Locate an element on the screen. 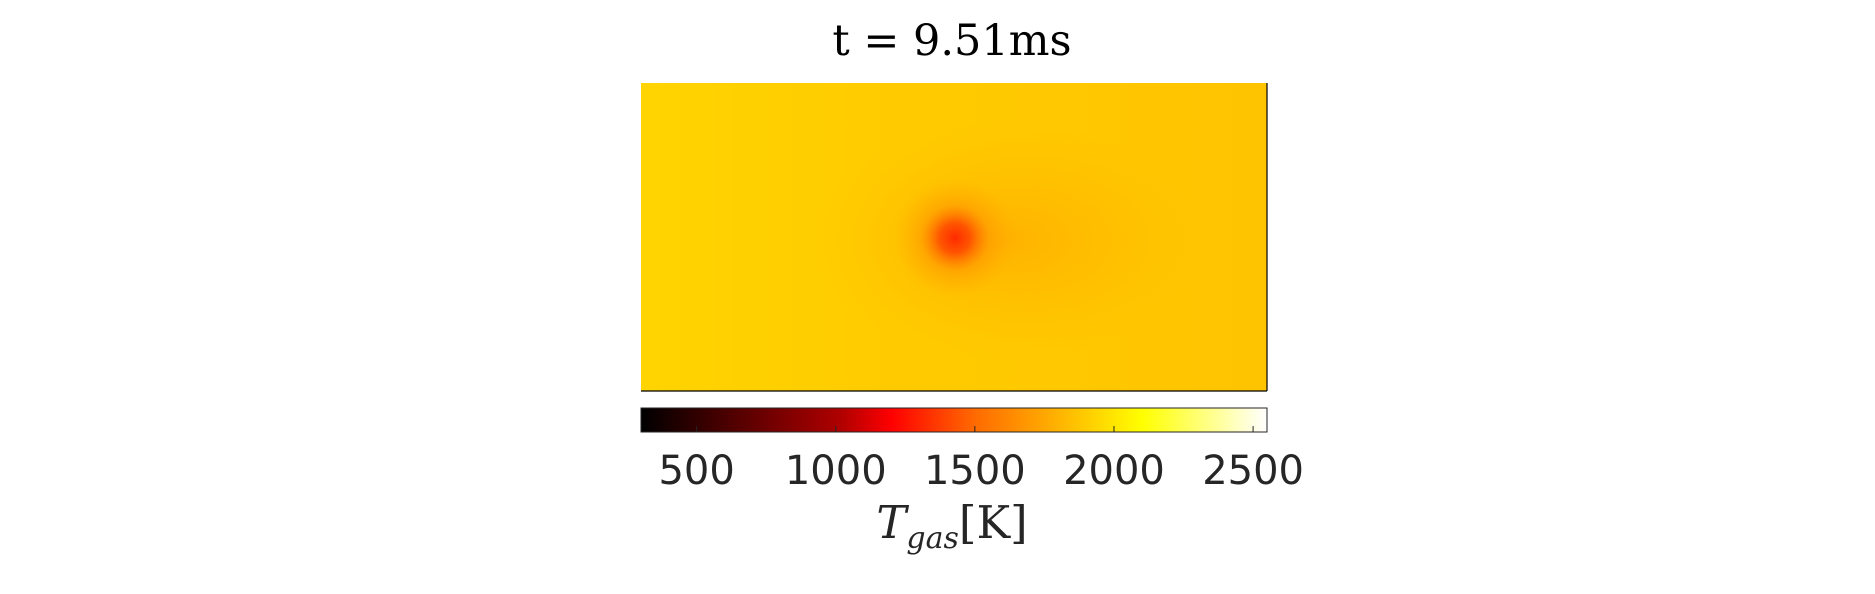 The image size is (1875, 594). colorbar-tick-labels: 500 1000 1500 2000 2500 is located at coordinates (981, 471).